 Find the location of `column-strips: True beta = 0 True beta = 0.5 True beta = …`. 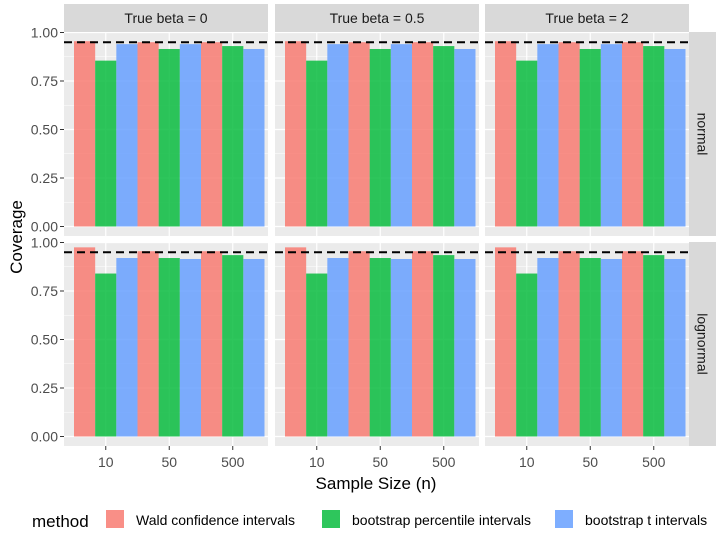

column-strips: True beta = 0 True beta = 0.5 True beta = … is located at coordinates (376, 18).